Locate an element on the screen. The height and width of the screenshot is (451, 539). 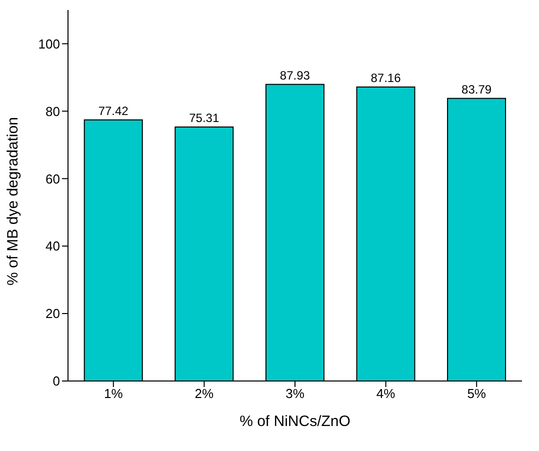
y-tick-label: 0 is located at coordinates (56, 381).